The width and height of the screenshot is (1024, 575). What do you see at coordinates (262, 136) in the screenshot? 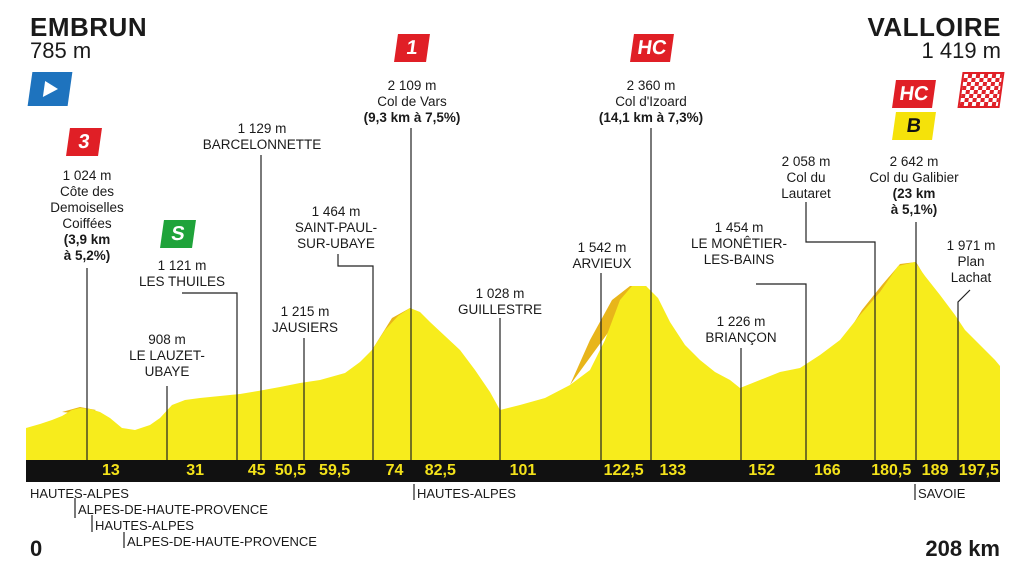
I see `label-barcelonnette: 1 129 m BARCELONNETTE` at bounding box center [262, 136].